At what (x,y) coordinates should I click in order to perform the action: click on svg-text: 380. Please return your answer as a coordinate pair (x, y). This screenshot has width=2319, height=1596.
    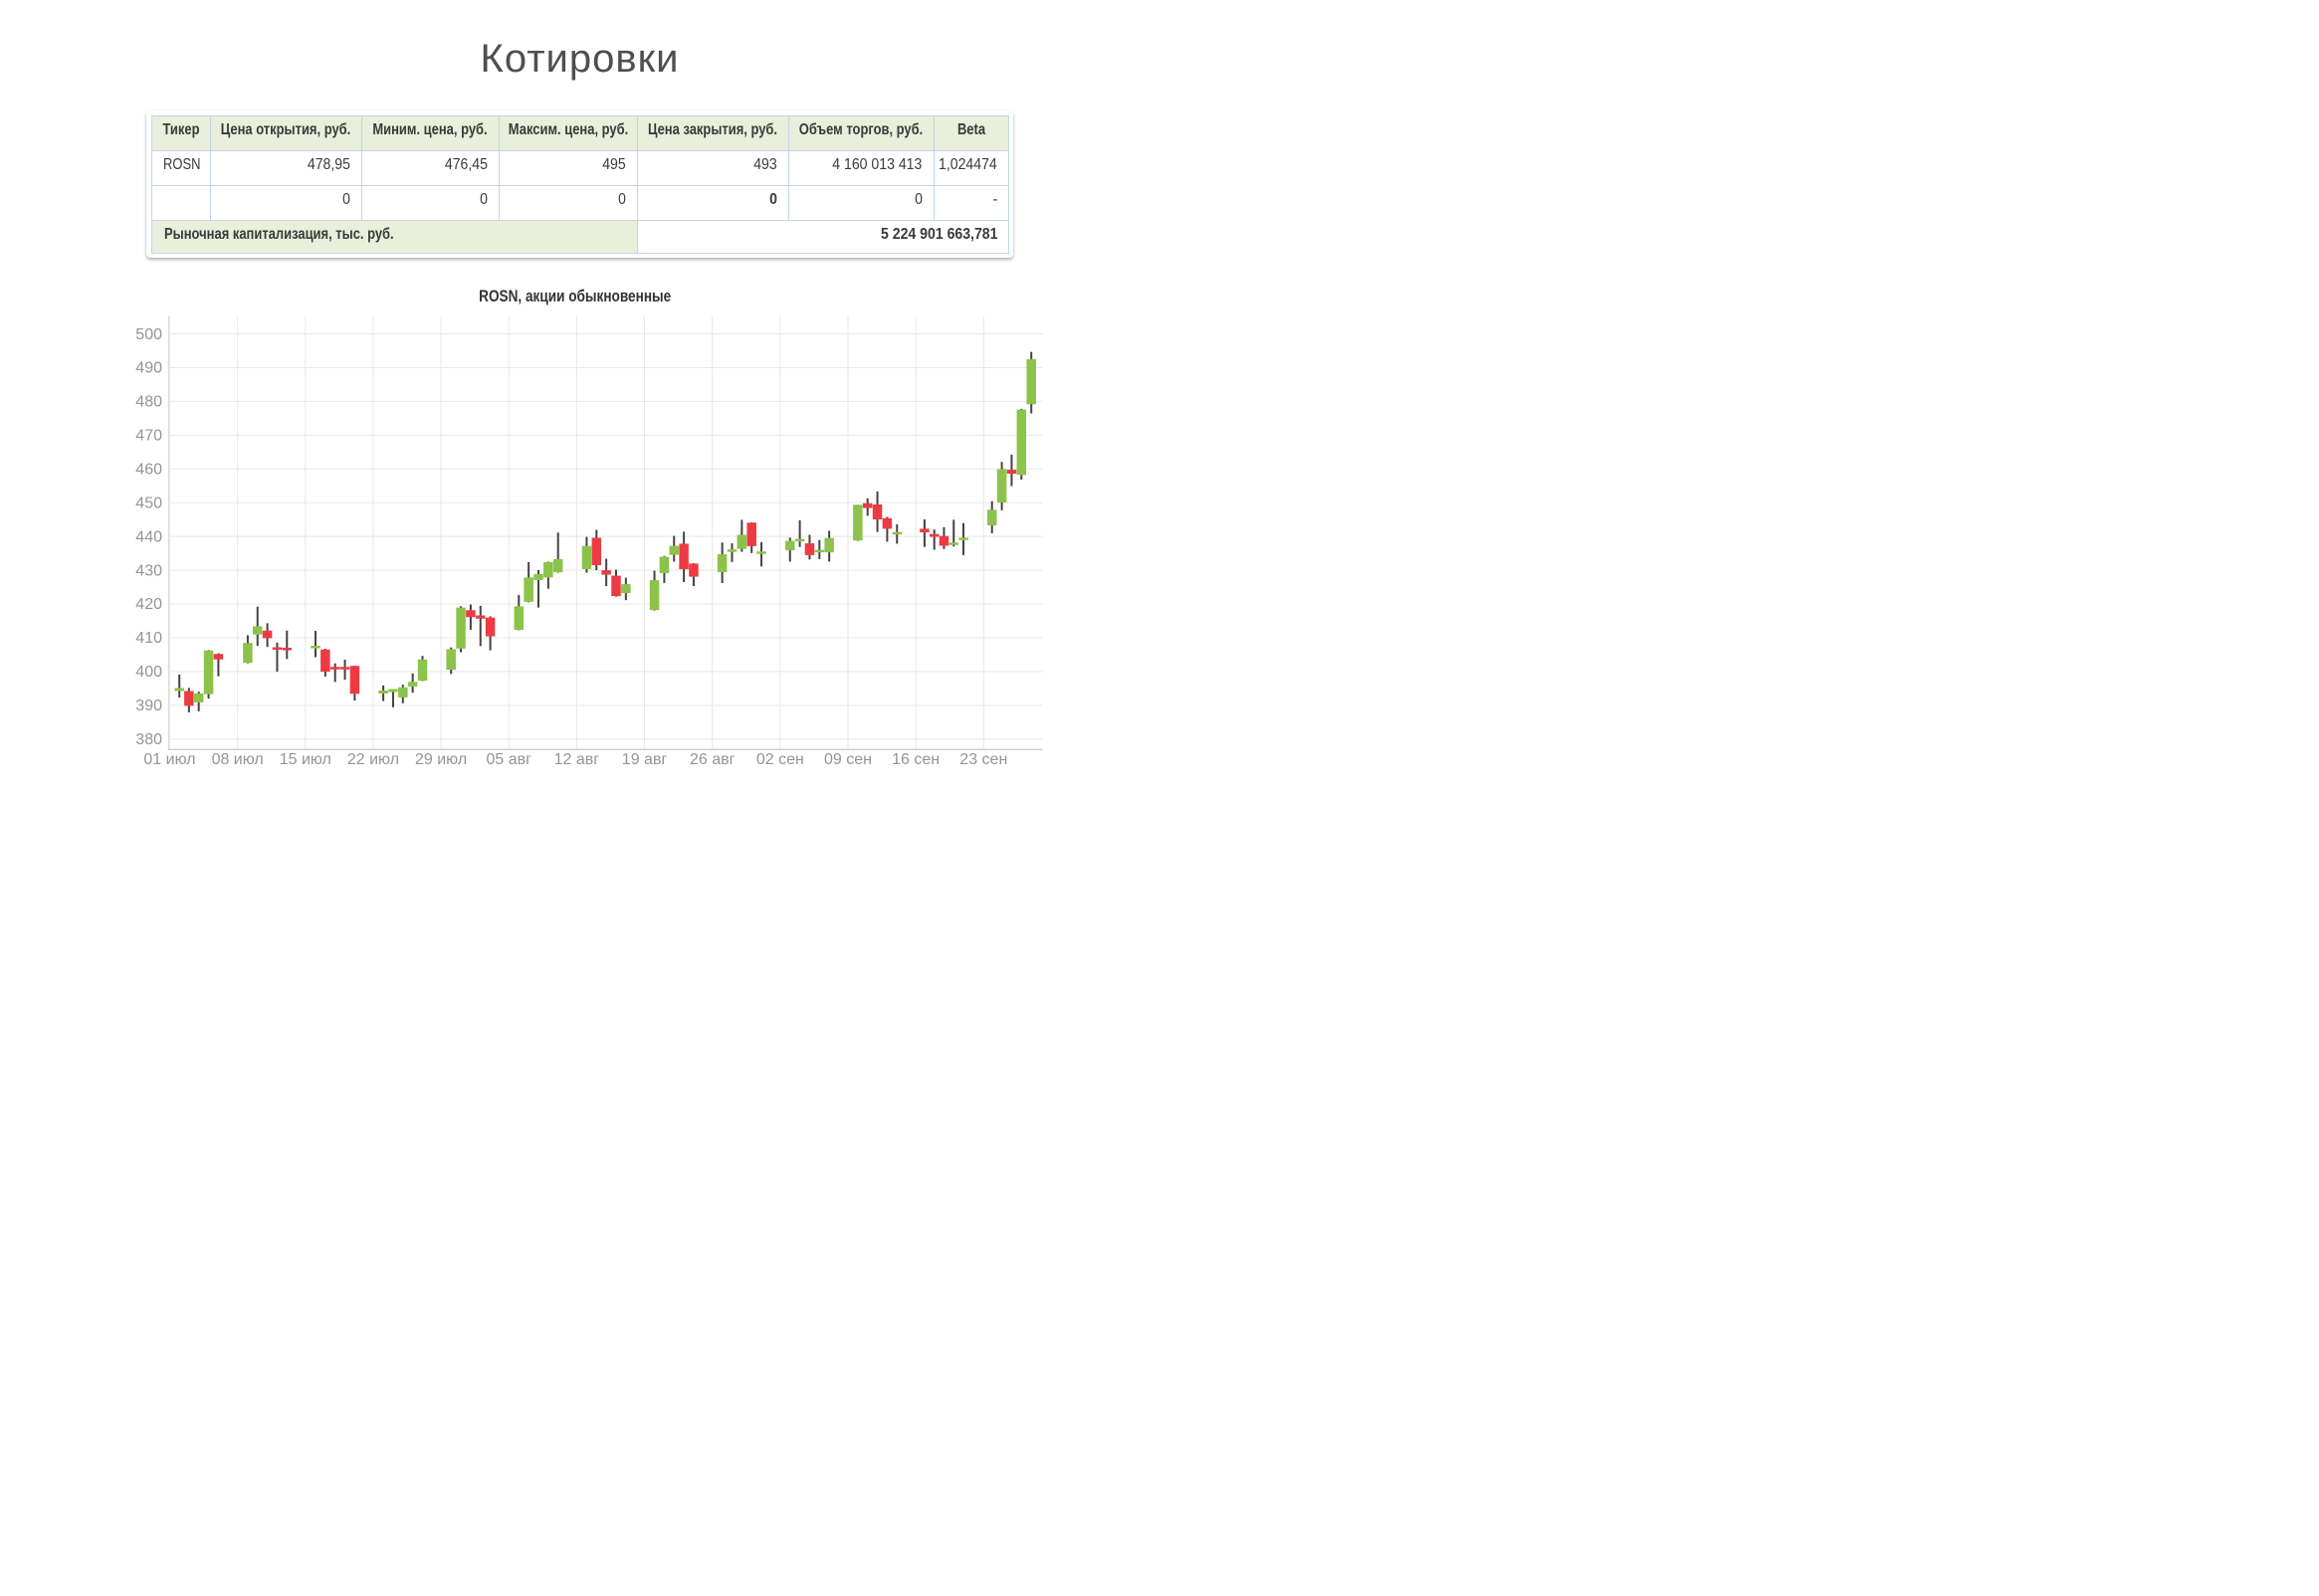
    Looking at the image, I should click on (148, 739).